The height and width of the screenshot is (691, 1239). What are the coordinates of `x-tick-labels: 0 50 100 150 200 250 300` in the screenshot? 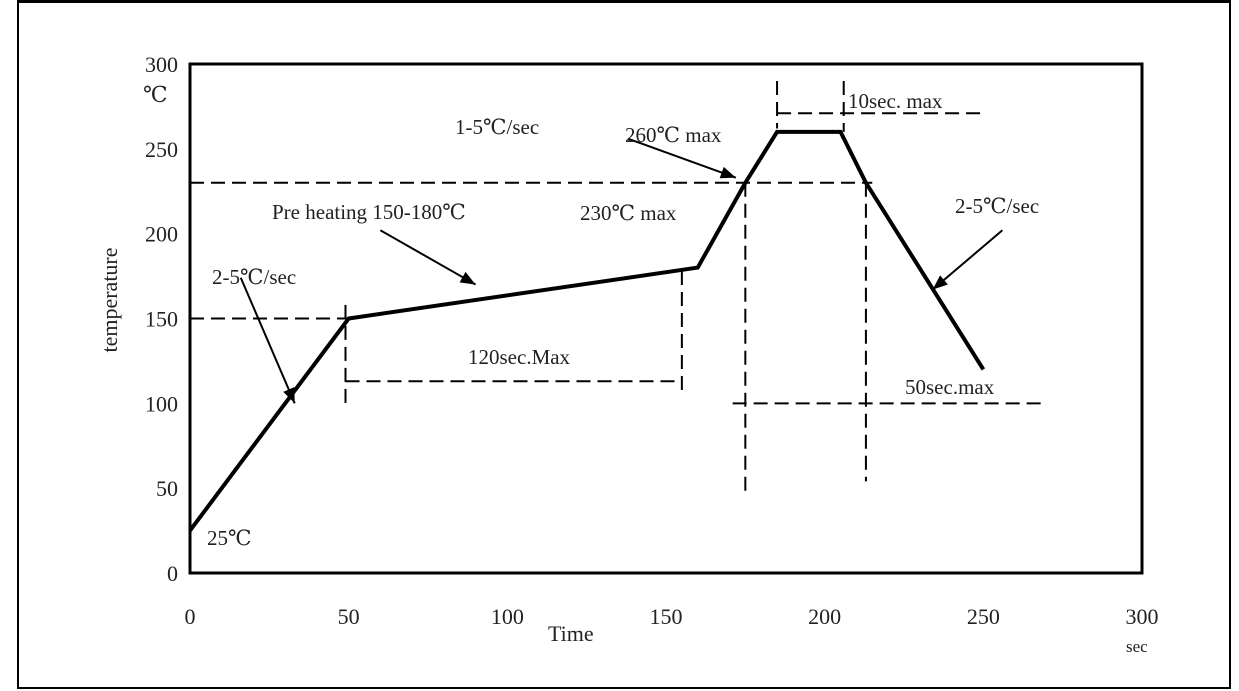 It's located at (672, 616).